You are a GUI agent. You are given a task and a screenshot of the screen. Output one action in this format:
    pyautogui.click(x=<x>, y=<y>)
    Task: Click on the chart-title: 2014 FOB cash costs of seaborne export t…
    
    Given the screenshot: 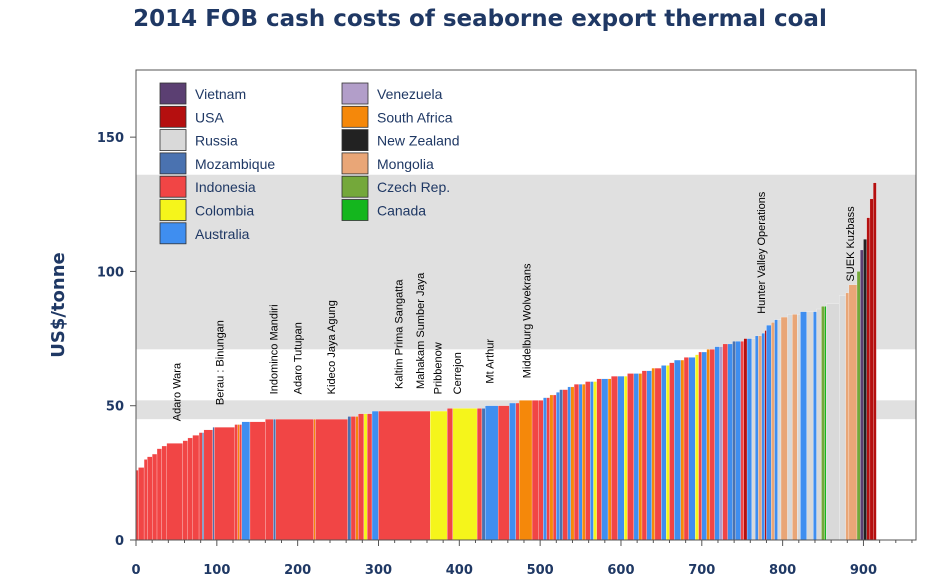 What is the action you would take?
    pyautogui.click(x=480, y=19)
    